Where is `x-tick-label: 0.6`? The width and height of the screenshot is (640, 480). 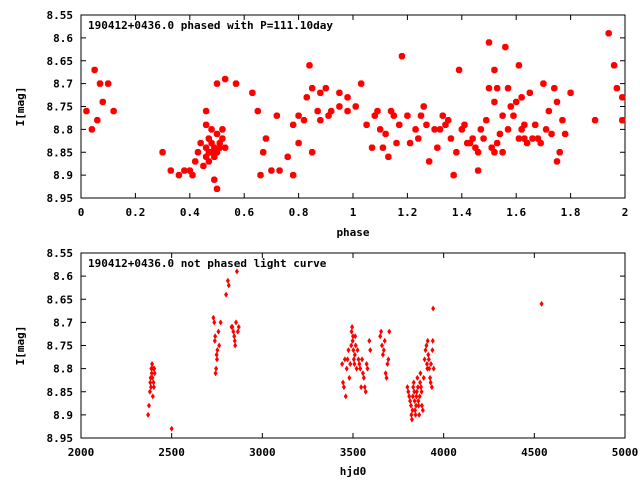 x-tick-label: 0.6 is located at coordinates (244, 212).